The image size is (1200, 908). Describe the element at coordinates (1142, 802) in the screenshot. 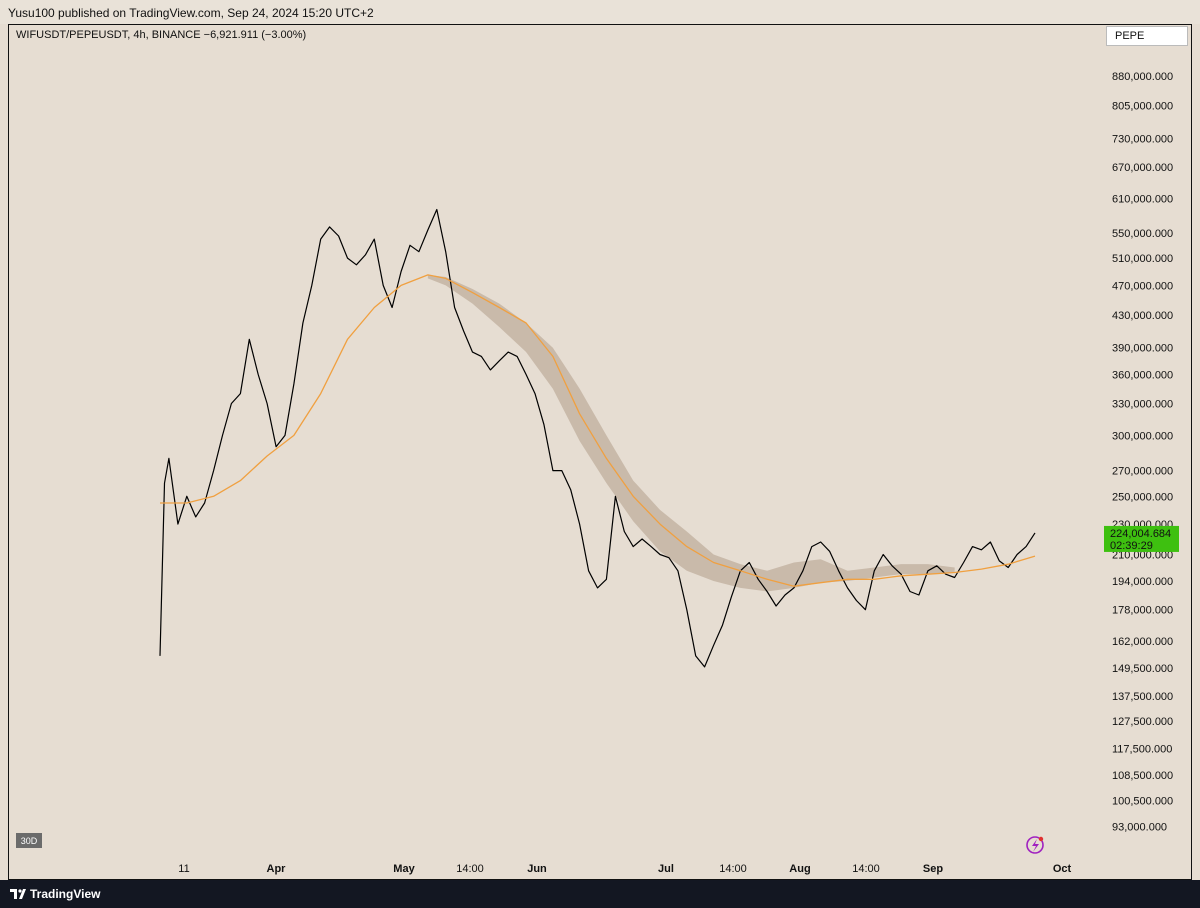

I see `y-tick-label: 100,500.000` at that location.